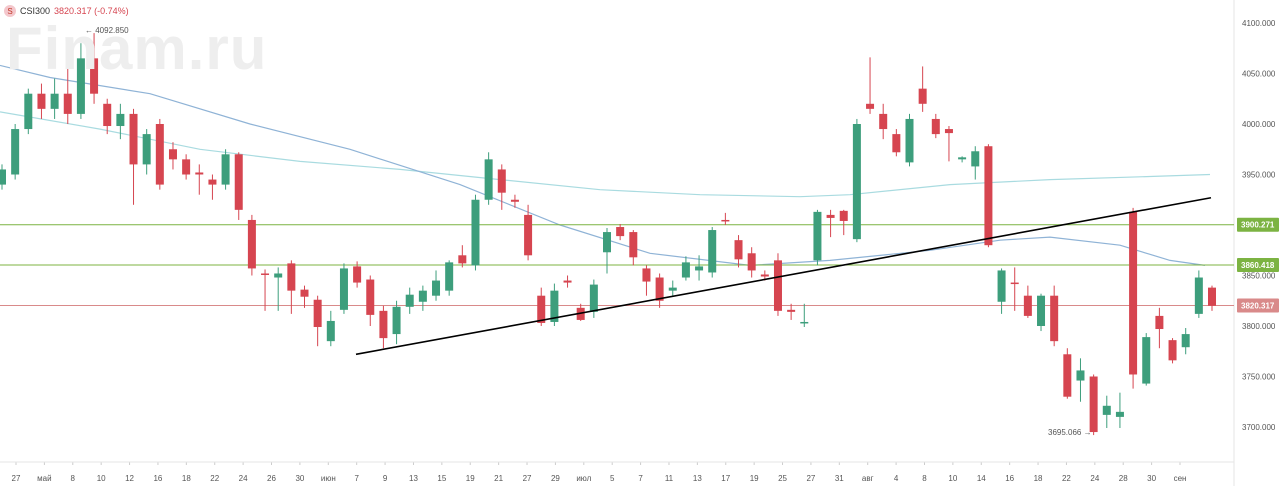 This screenshot has width=1280, height=486. I want to click on x-tick-label: 17, so click(725, 478).